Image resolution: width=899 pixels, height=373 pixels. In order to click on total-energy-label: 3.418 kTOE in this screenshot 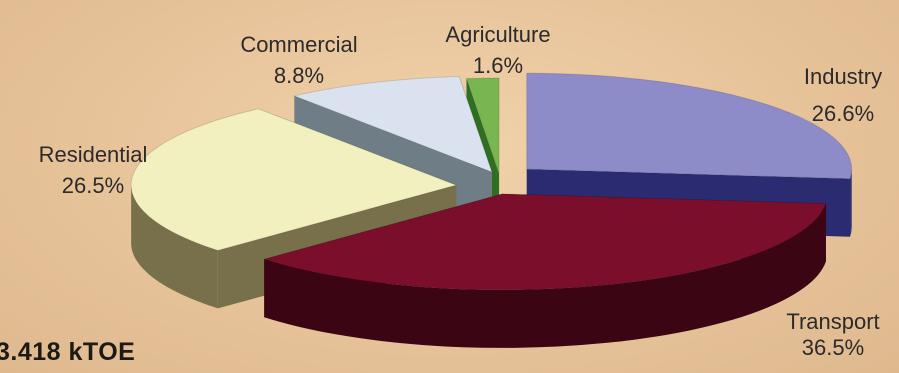, I will do `click(68, 352)`.